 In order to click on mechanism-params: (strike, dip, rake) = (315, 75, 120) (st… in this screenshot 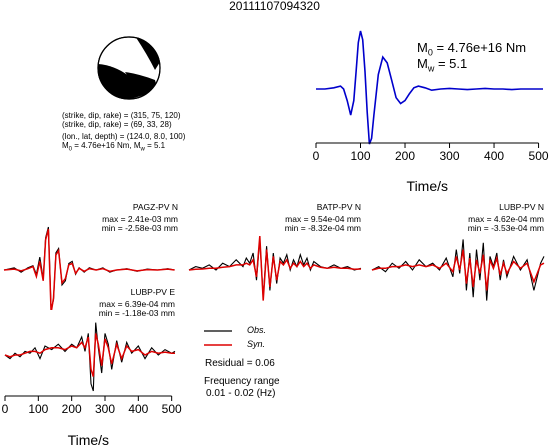, I will do `click(123, 133)`.